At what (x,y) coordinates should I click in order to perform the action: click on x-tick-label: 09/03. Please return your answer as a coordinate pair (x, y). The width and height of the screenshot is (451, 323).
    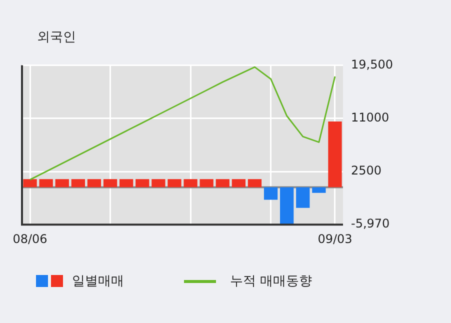
    Looking at the image, I should click on (335, 239).